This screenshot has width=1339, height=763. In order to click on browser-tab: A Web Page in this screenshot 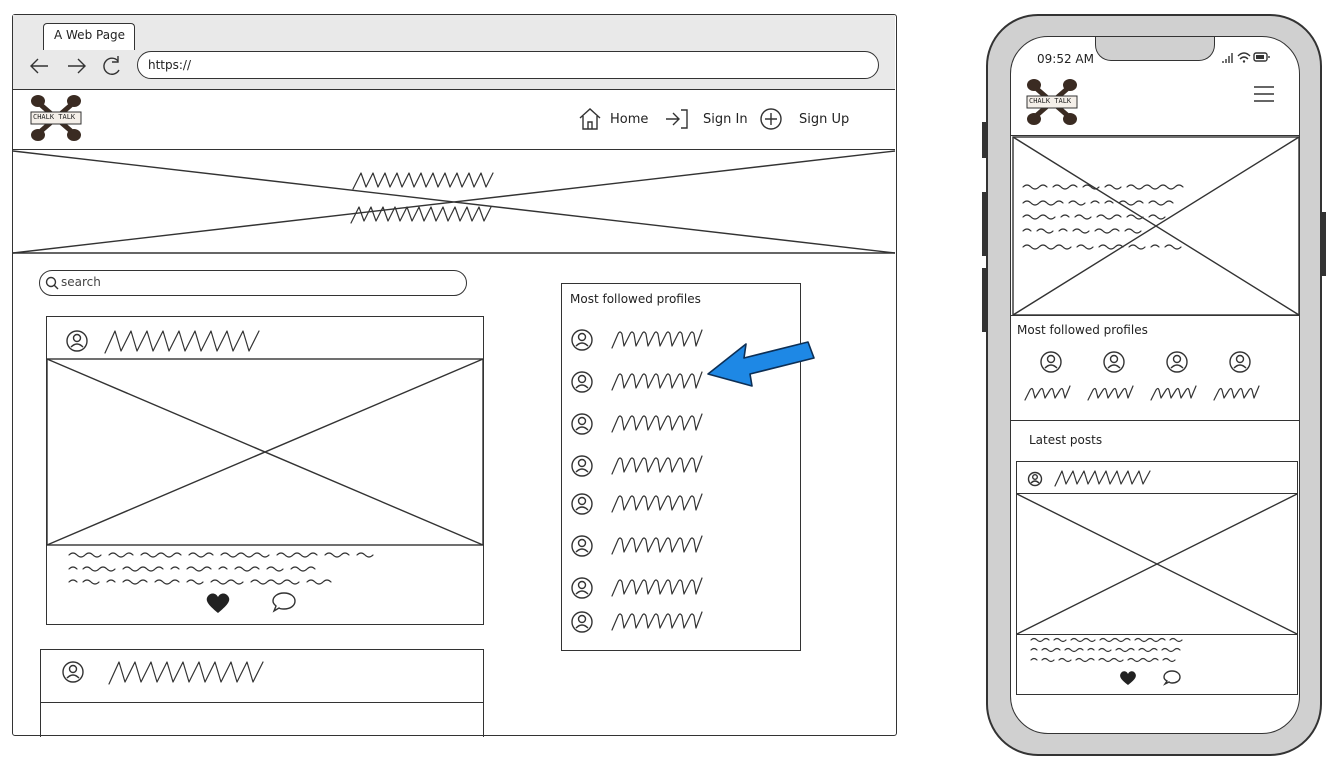, I will do `click(89, 36)`.